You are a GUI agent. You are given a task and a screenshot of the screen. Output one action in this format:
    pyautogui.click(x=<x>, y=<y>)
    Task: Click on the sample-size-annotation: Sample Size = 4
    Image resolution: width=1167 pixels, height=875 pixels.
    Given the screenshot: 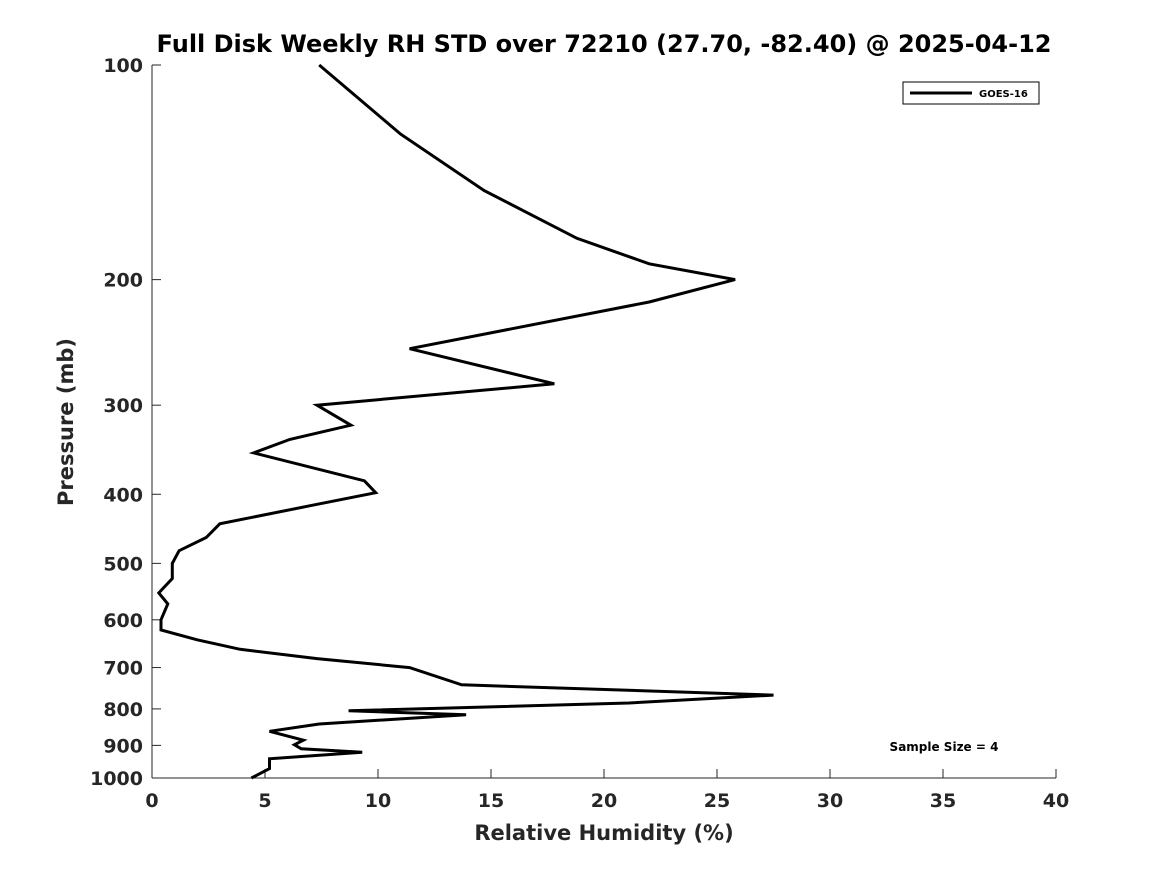 What is the action you would take?
    pyautogui.click(x=944, y=747)
    